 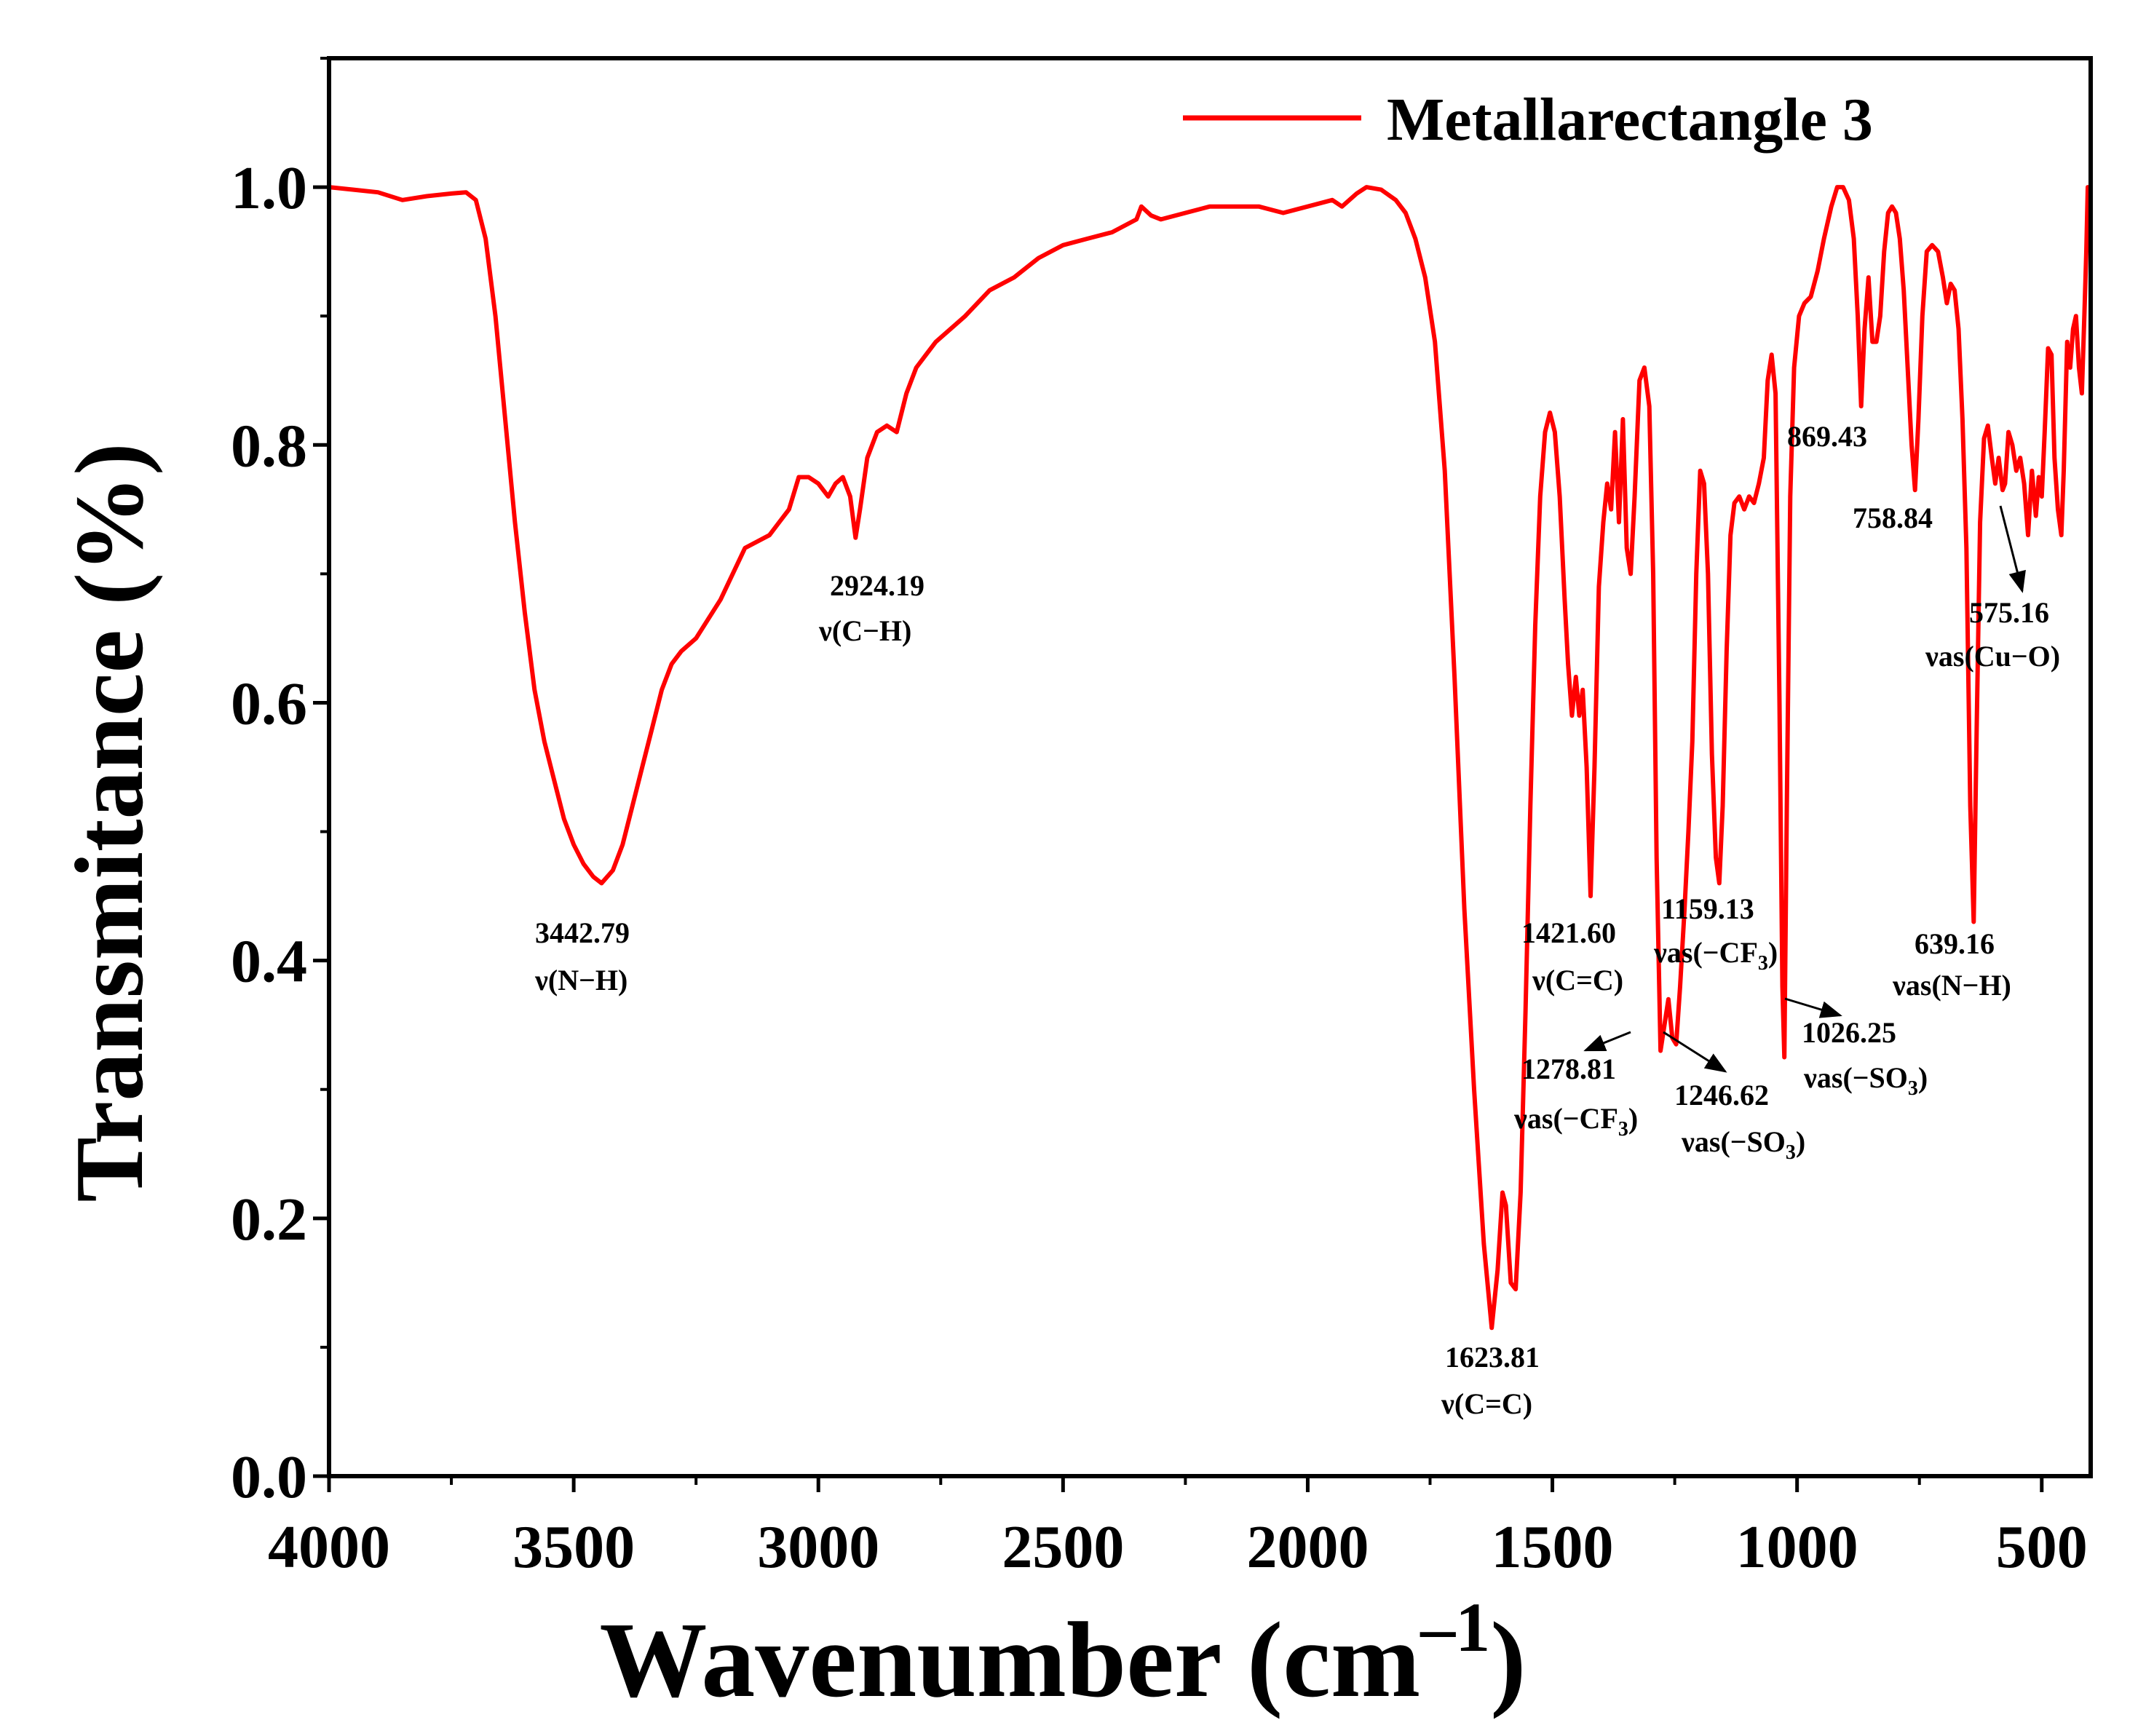 What do you see at coordinates (2009, 612) in the screenshot?
I see `peak-wavenumber-label: 575.16` at bounding box center [2009, 612].